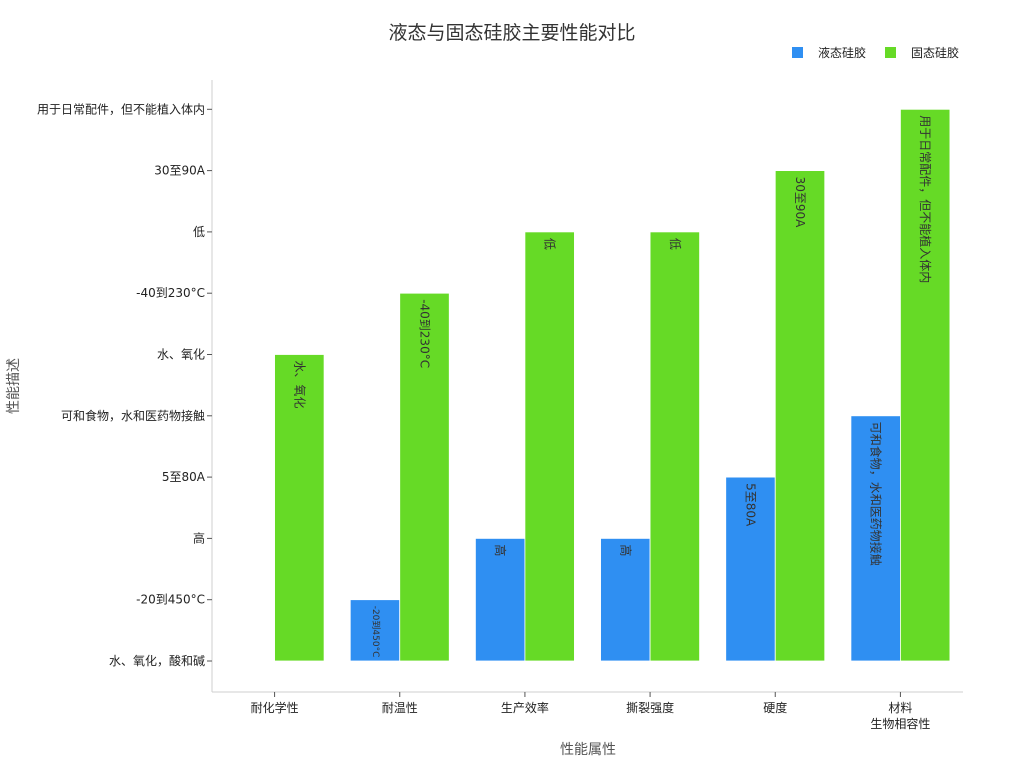 Image resolution: width=1024 pixels, height=768 pixels. What do you see at coordinates (170, 293) in the screenshot?
I see `y-tick-label: -40到230°C` at bounding box center [170, 293].